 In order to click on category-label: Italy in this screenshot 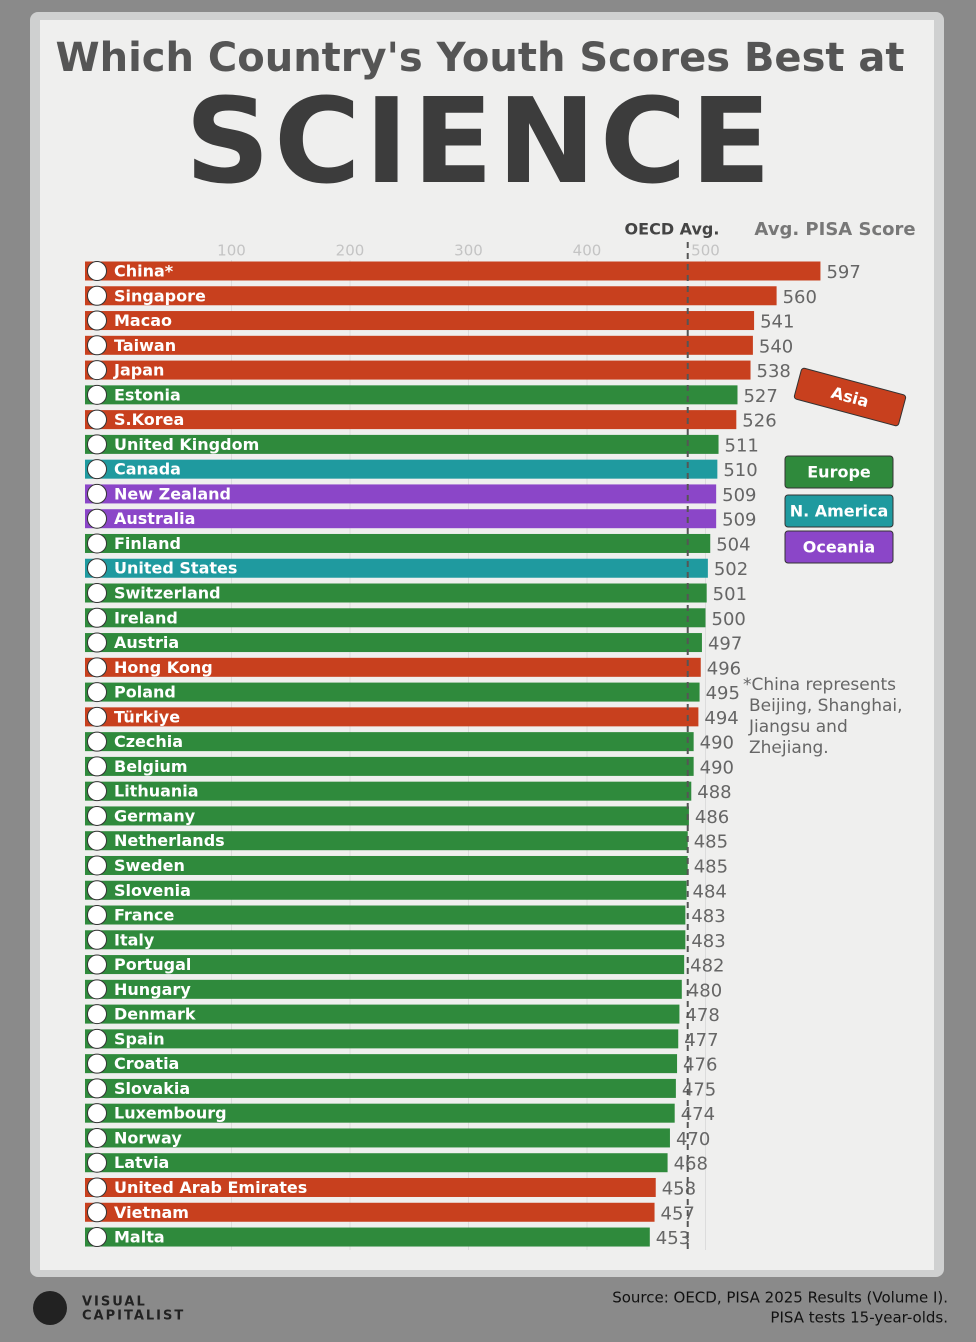, I will do `click(134, 939)`.